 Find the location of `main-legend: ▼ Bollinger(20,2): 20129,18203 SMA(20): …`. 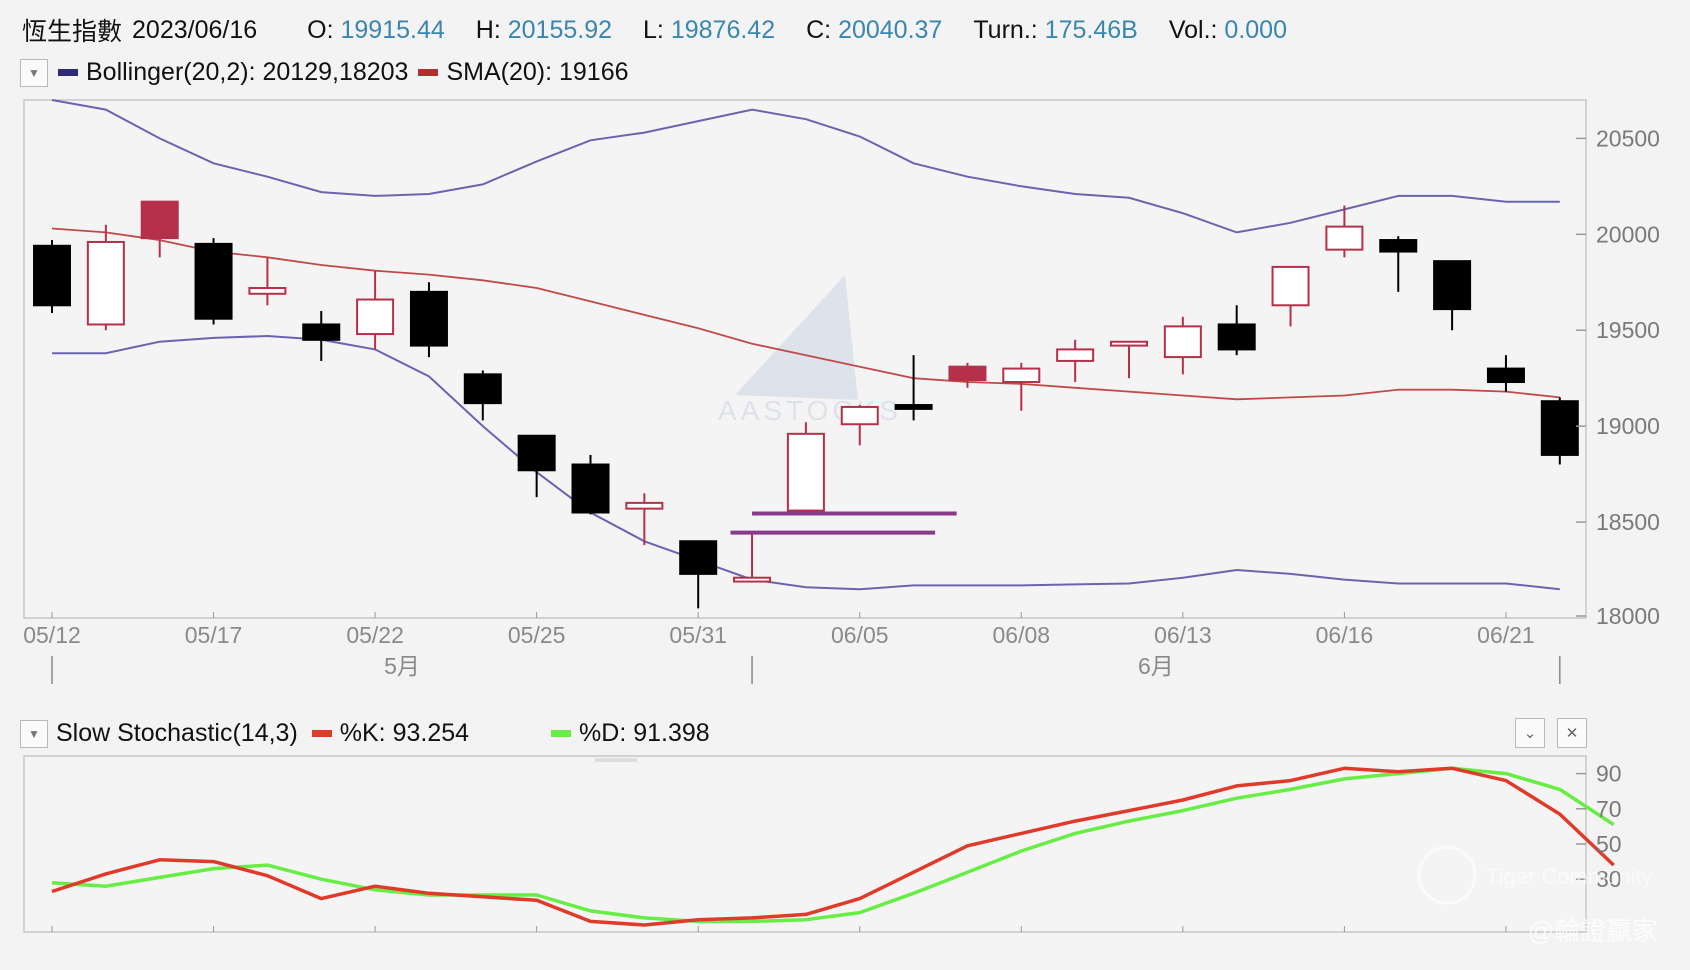

main-legend: ▼ Bollinger(20,2): 20129,18203 SMA(20): … is located at coordinates (328, 72).